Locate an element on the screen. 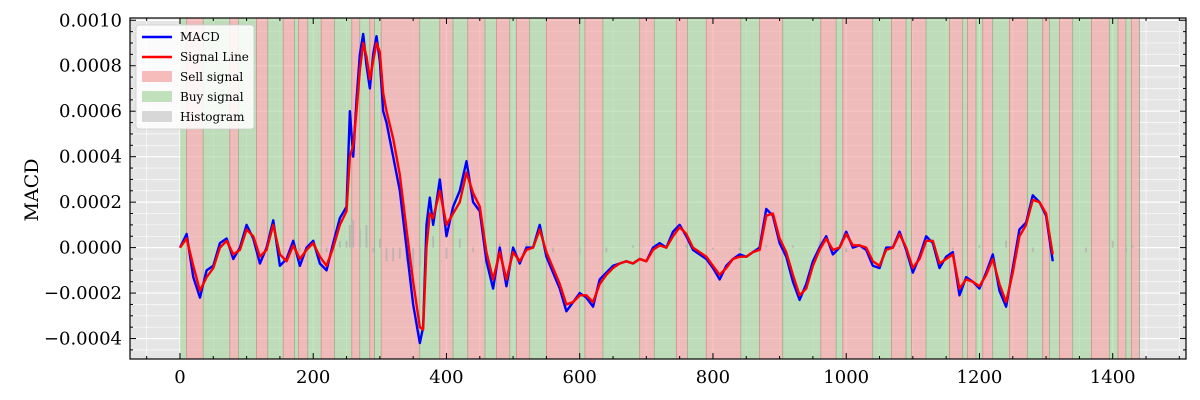 Image resolution: width=1200 pixels, height=400 pixels. y-axis-label: MACD is located at coordinates (32, 190).